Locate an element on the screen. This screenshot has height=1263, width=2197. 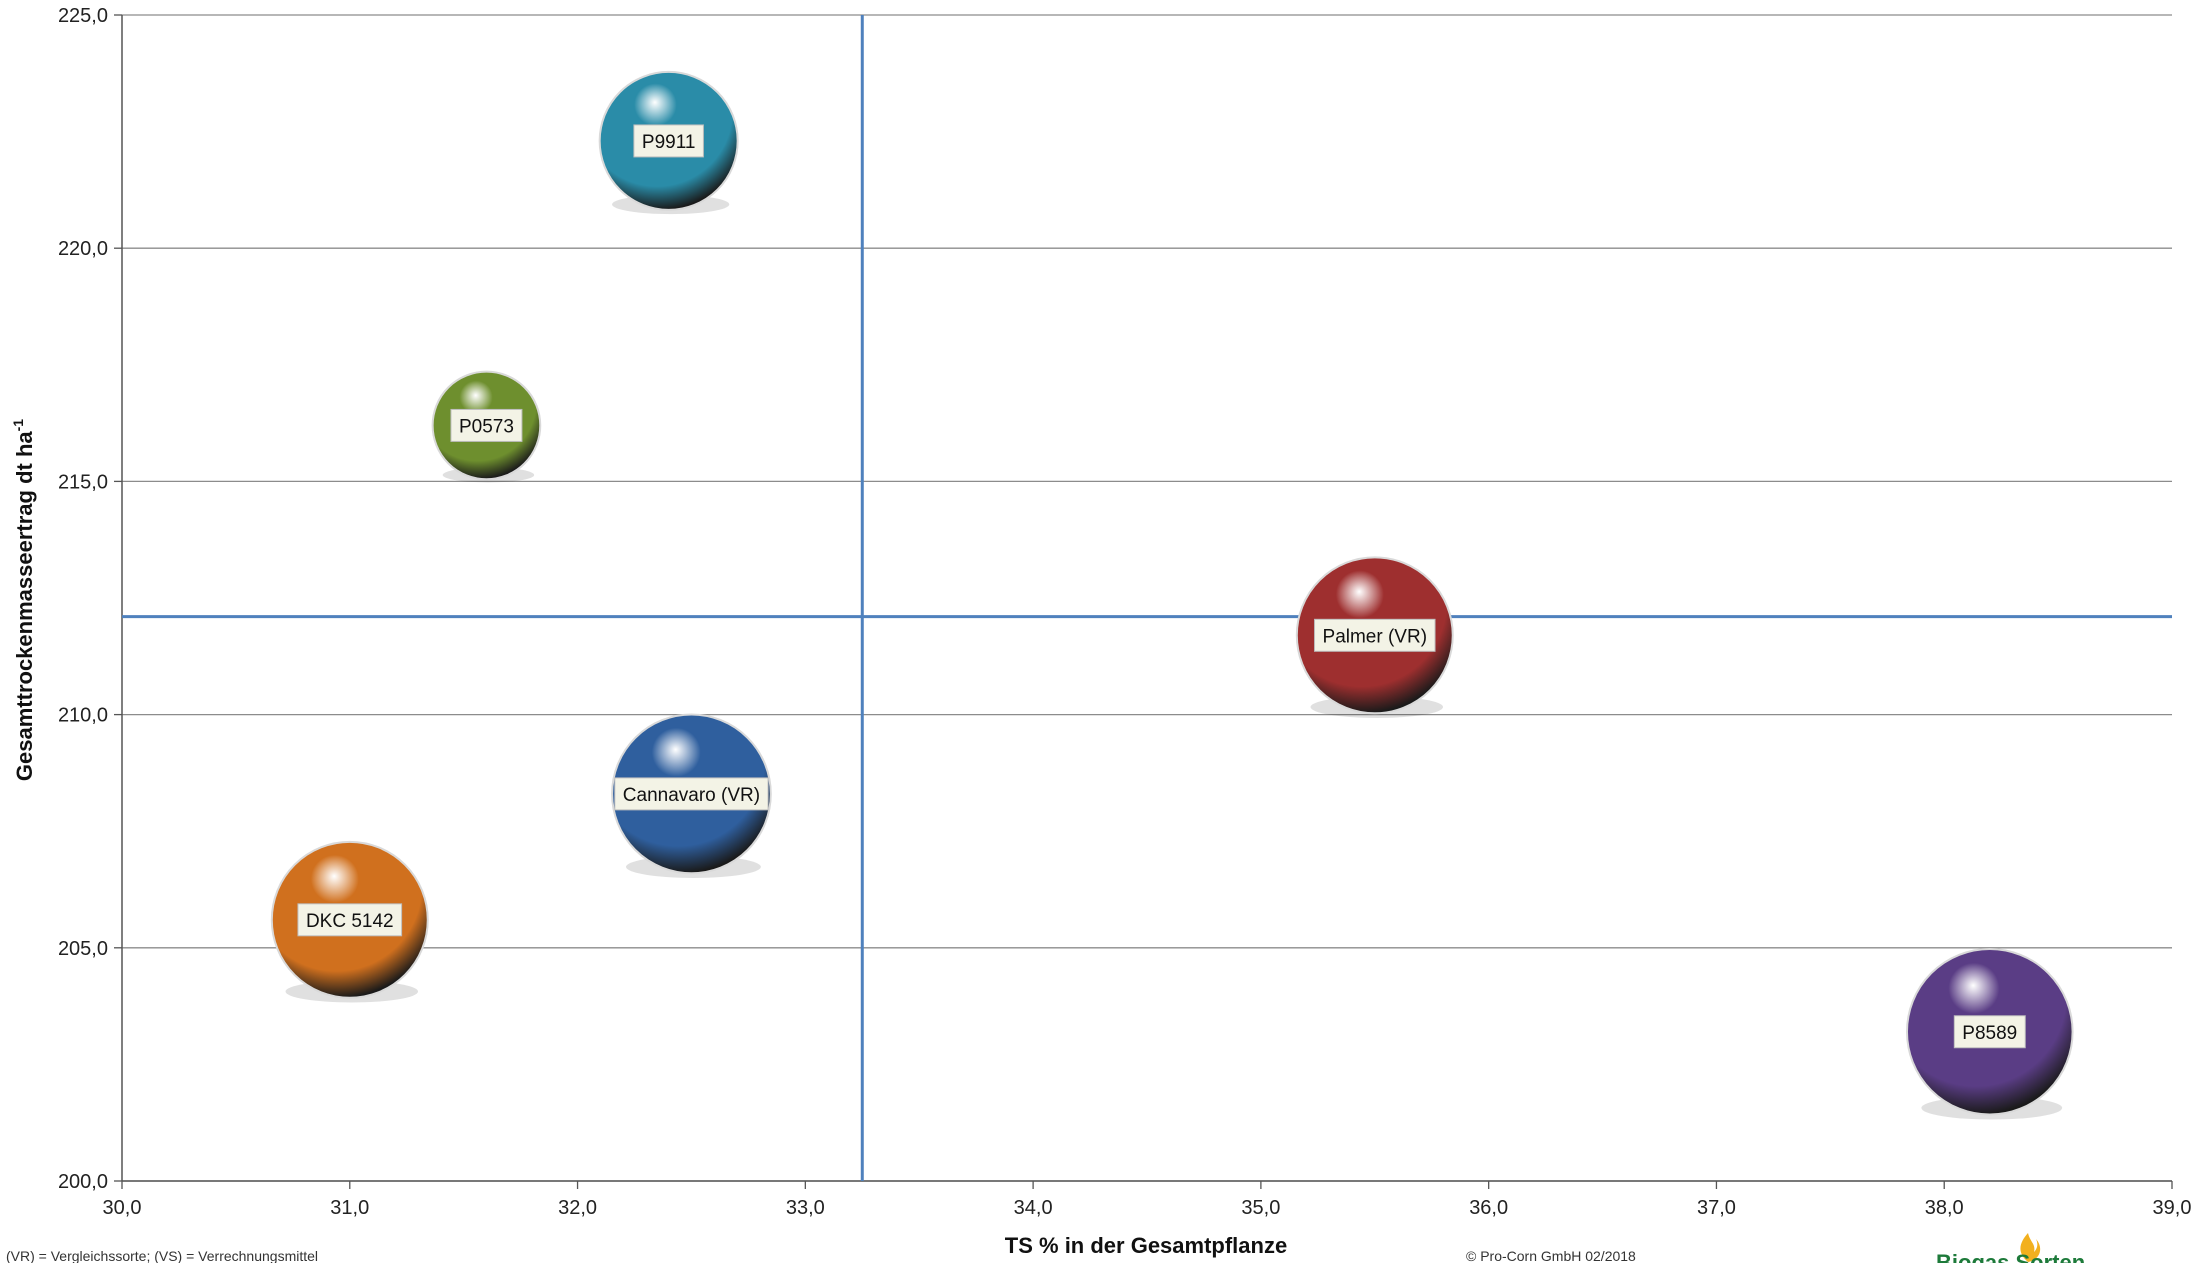
y-axis-title: Gesamttrockenmasseertrag dt ha-1 is located at coordinates (23, 600).